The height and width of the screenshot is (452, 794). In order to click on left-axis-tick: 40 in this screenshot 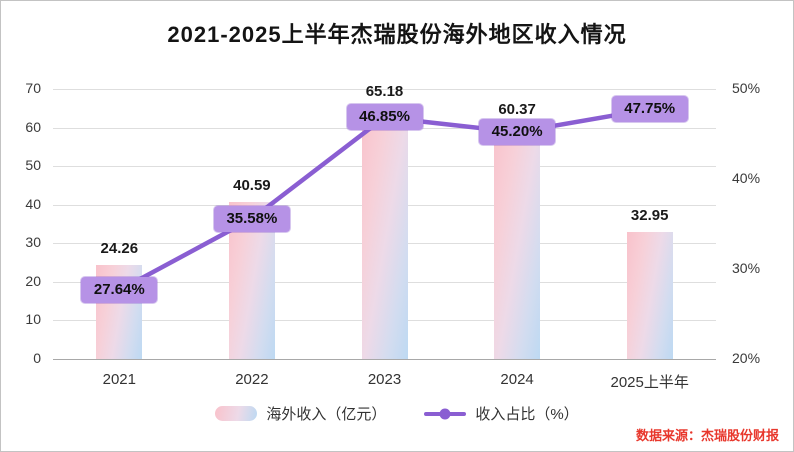, I will do `click(33, 203)`.